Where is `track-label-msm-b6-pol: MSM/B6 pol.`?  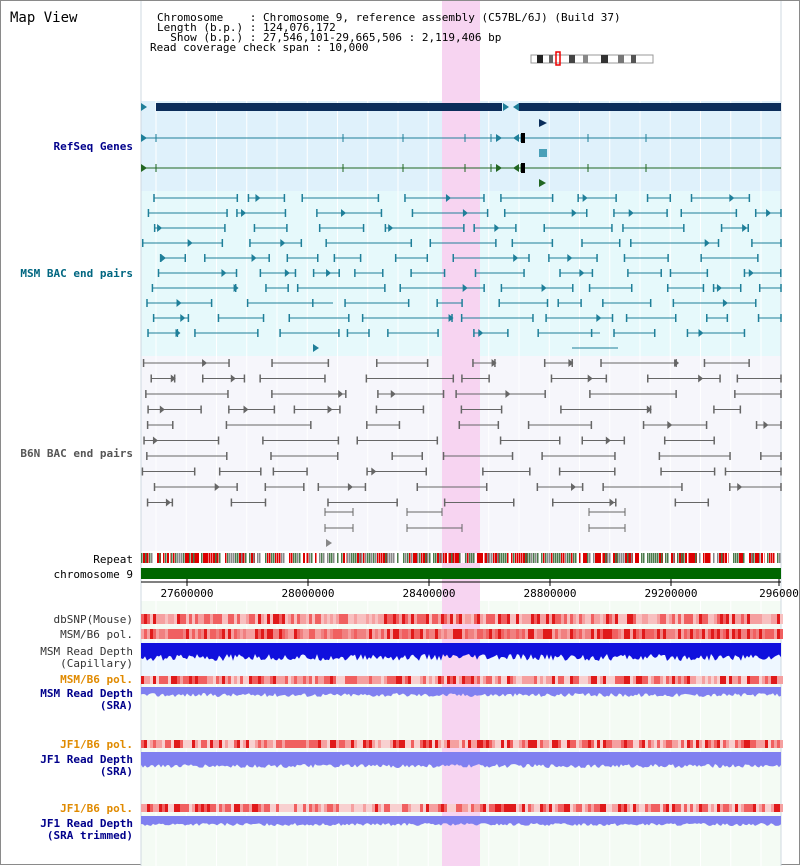 track-label-msm-b6-pol: MSM/B6 pol. is located at coordinates (96, 634).